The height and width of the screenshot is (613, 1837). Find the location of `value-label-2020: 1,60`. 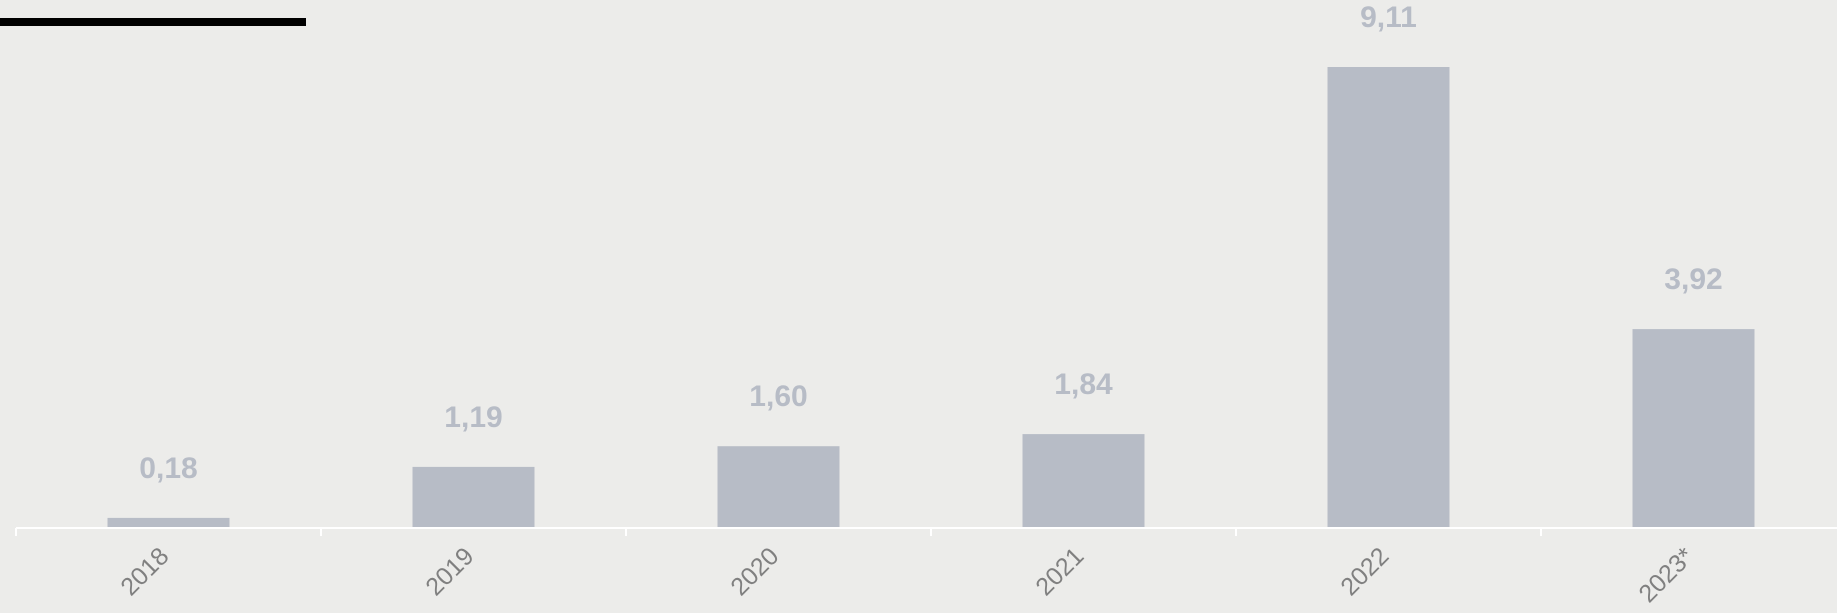

value-label-2020: 1,60 is located at coordinates (778, 396).